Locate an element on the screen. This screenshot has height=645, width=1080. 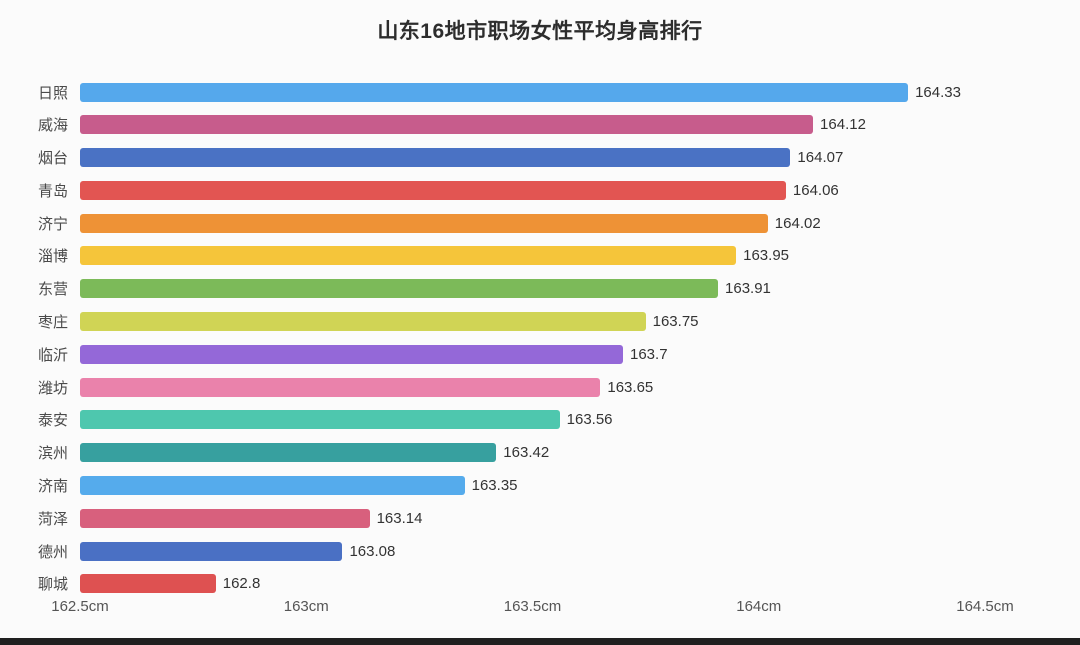
category-label: 淄博 is located at coordinates (52, 257).